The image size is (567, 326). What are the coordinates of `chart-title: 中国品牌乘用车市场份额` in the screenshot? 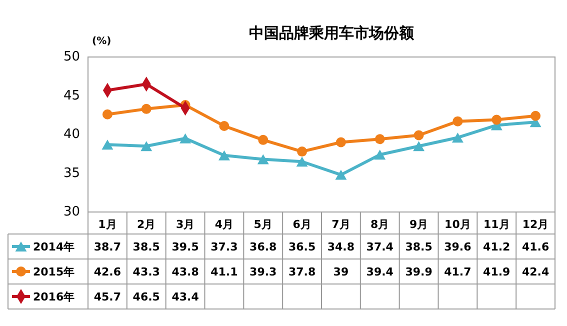 It's located at (332, 33).